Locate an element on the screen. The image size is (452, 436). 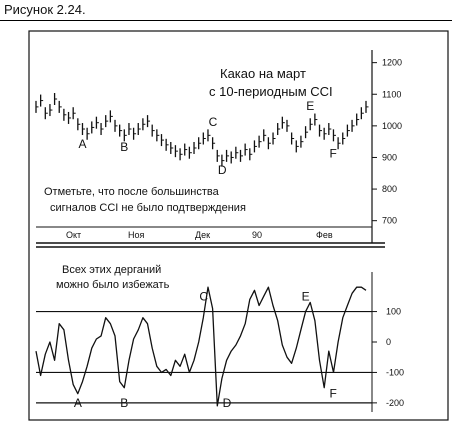
price-annotation-a: A is located at coordinates (82, 144).